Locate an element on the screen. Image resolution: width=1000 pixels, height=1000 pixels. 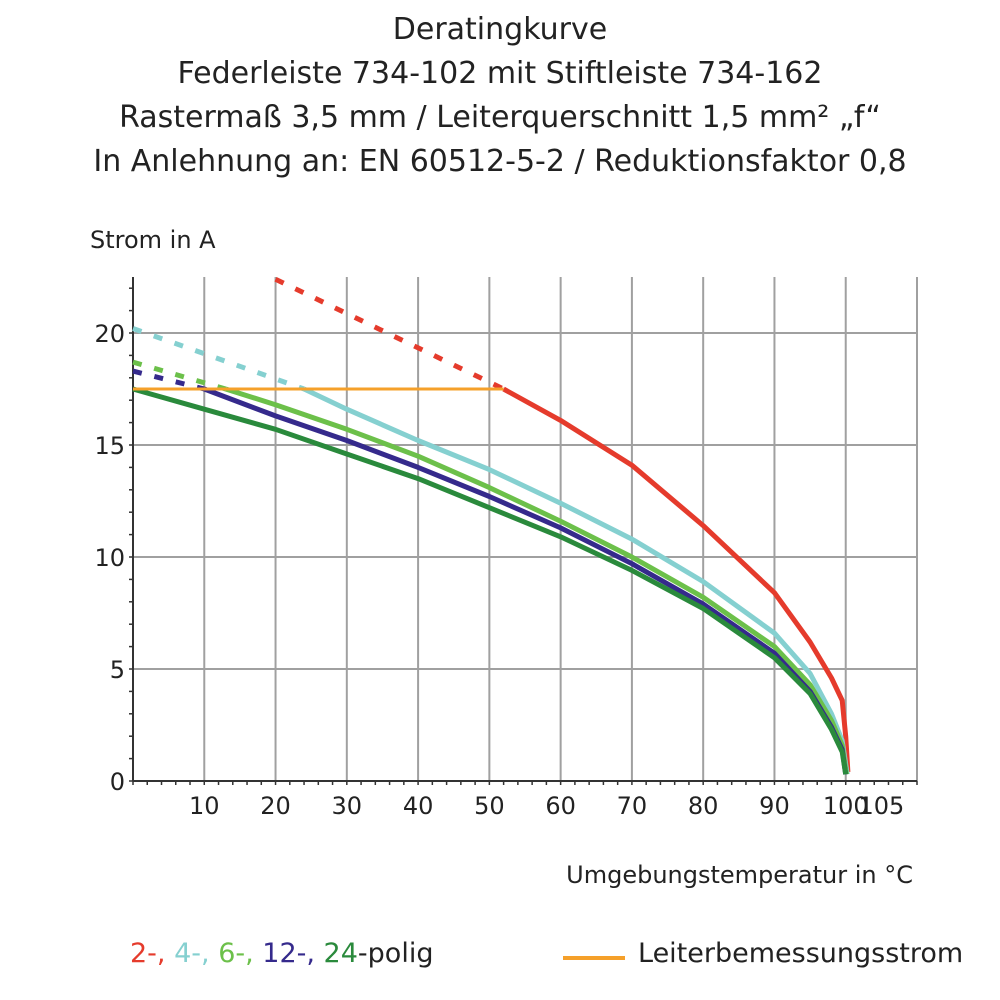
y-axis-label: Strom in A is located at coordinates (153, 240).